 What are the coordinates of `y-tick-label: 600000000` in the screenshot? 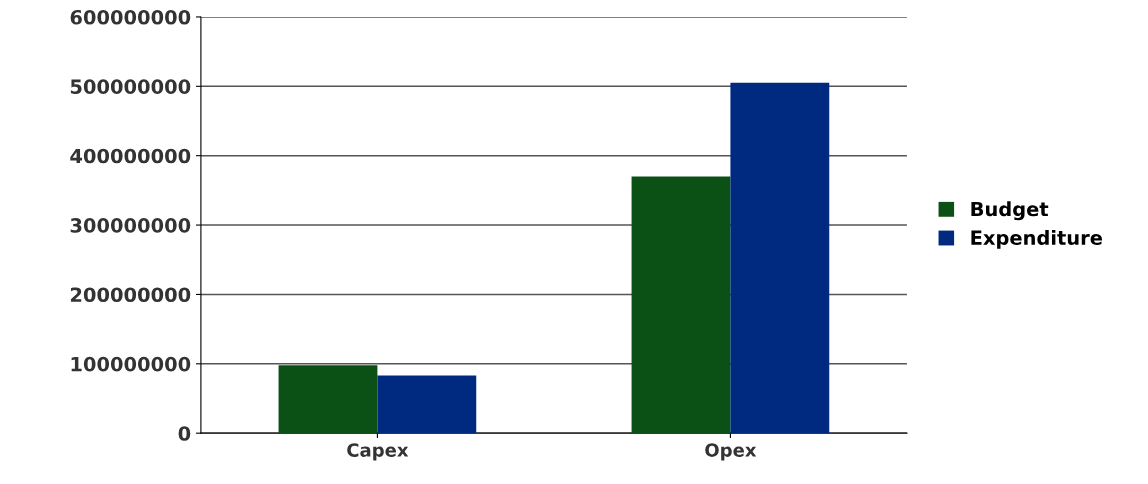 It's located at (130, 17).